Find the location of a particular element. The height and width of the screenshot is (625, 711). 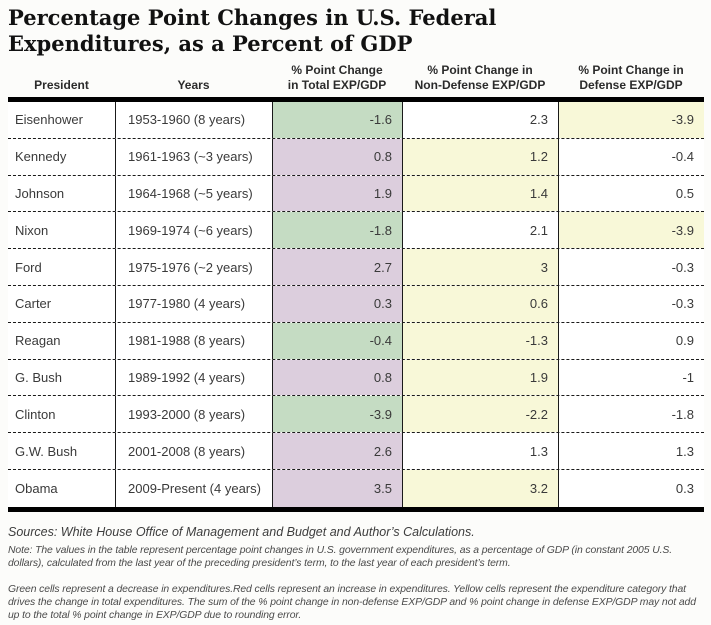

years-cell: 1977-1980 (4 years) is located at coordinates (193, 303).